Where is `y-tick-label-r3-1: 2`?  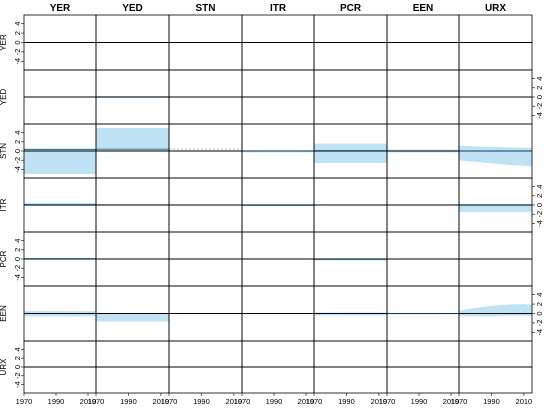
y-tick-label-r3-1: 2 is located at coordinates (539, 196).